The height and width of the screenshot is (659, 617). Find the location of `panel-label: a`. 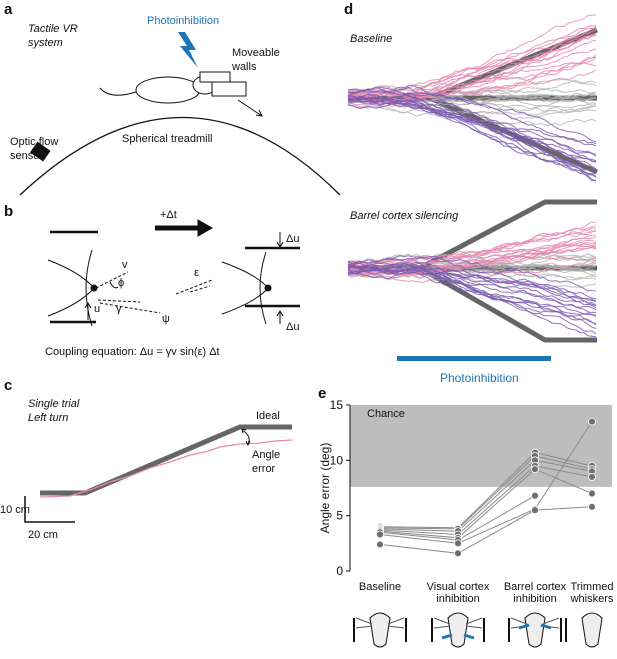

panel-label: a is located at coordinates (8, 9).